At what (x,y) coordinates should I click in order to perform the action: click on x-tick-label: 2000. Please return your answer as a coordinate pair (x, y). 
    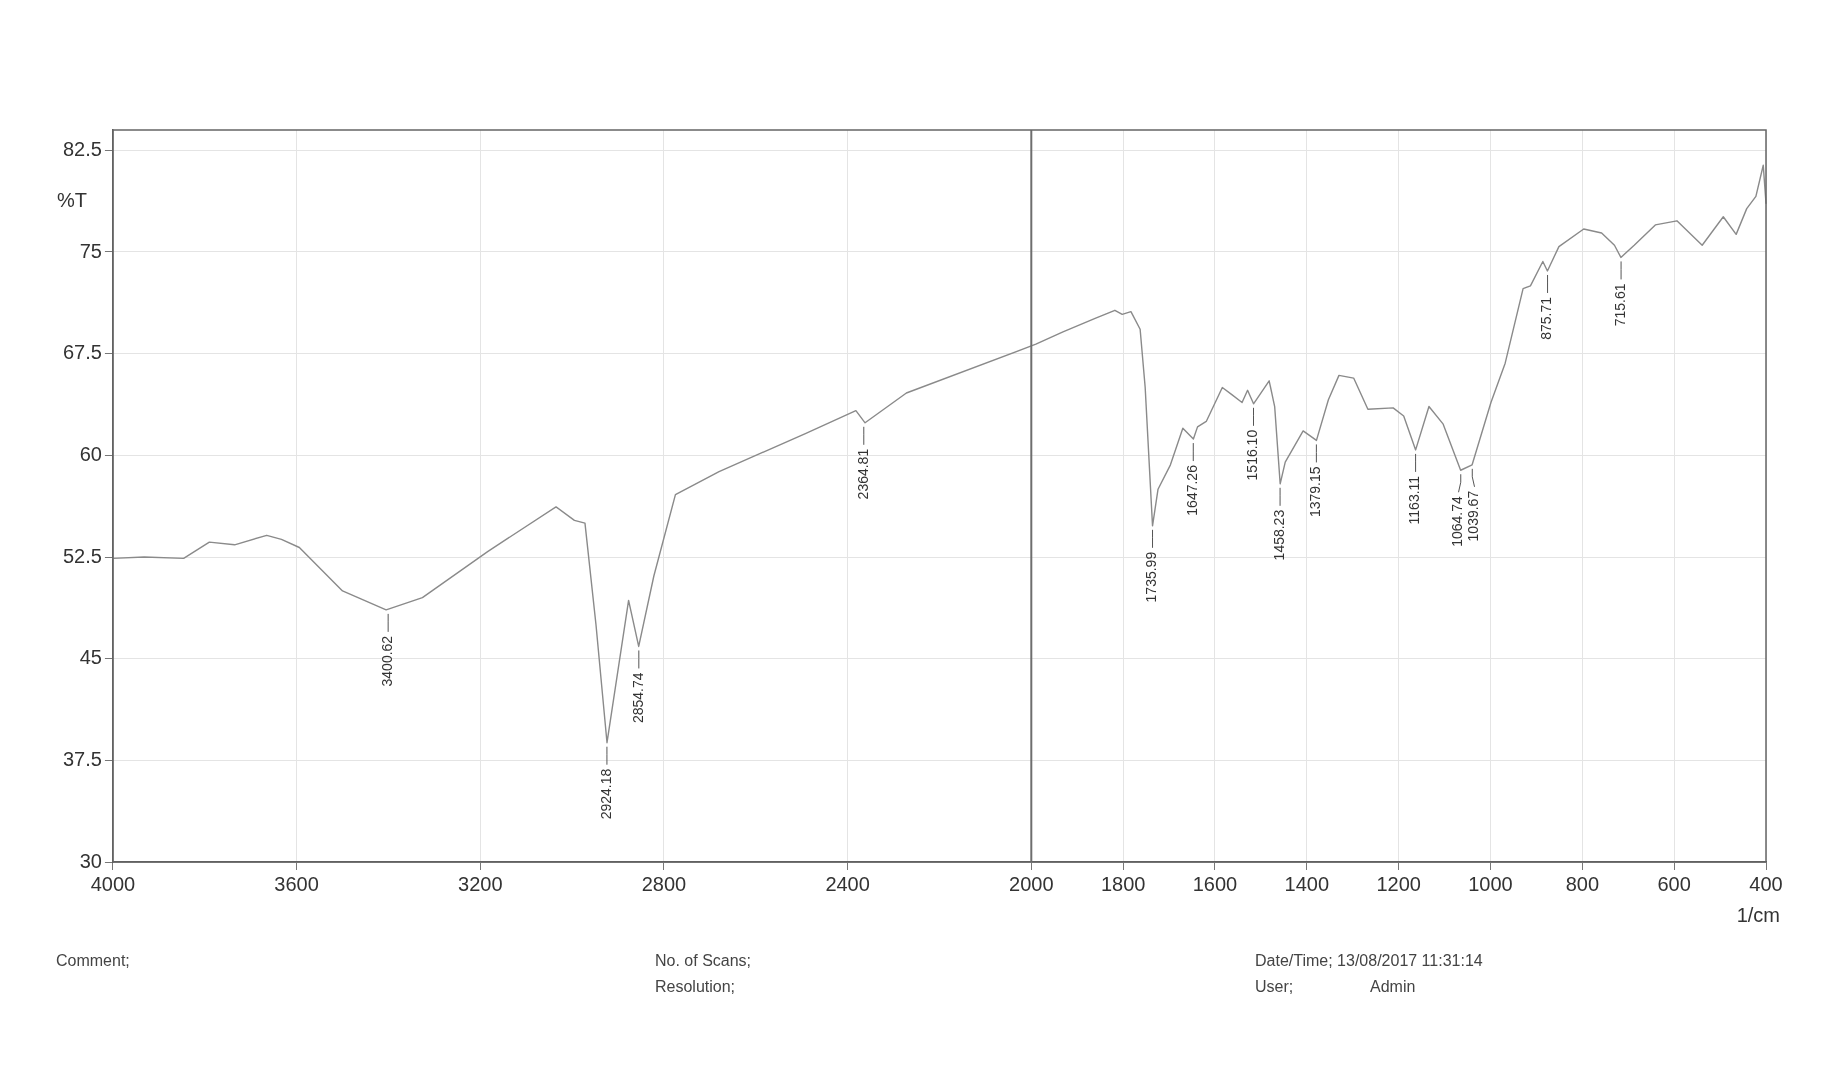
    Looking at the image, I should click on (1031, 883).